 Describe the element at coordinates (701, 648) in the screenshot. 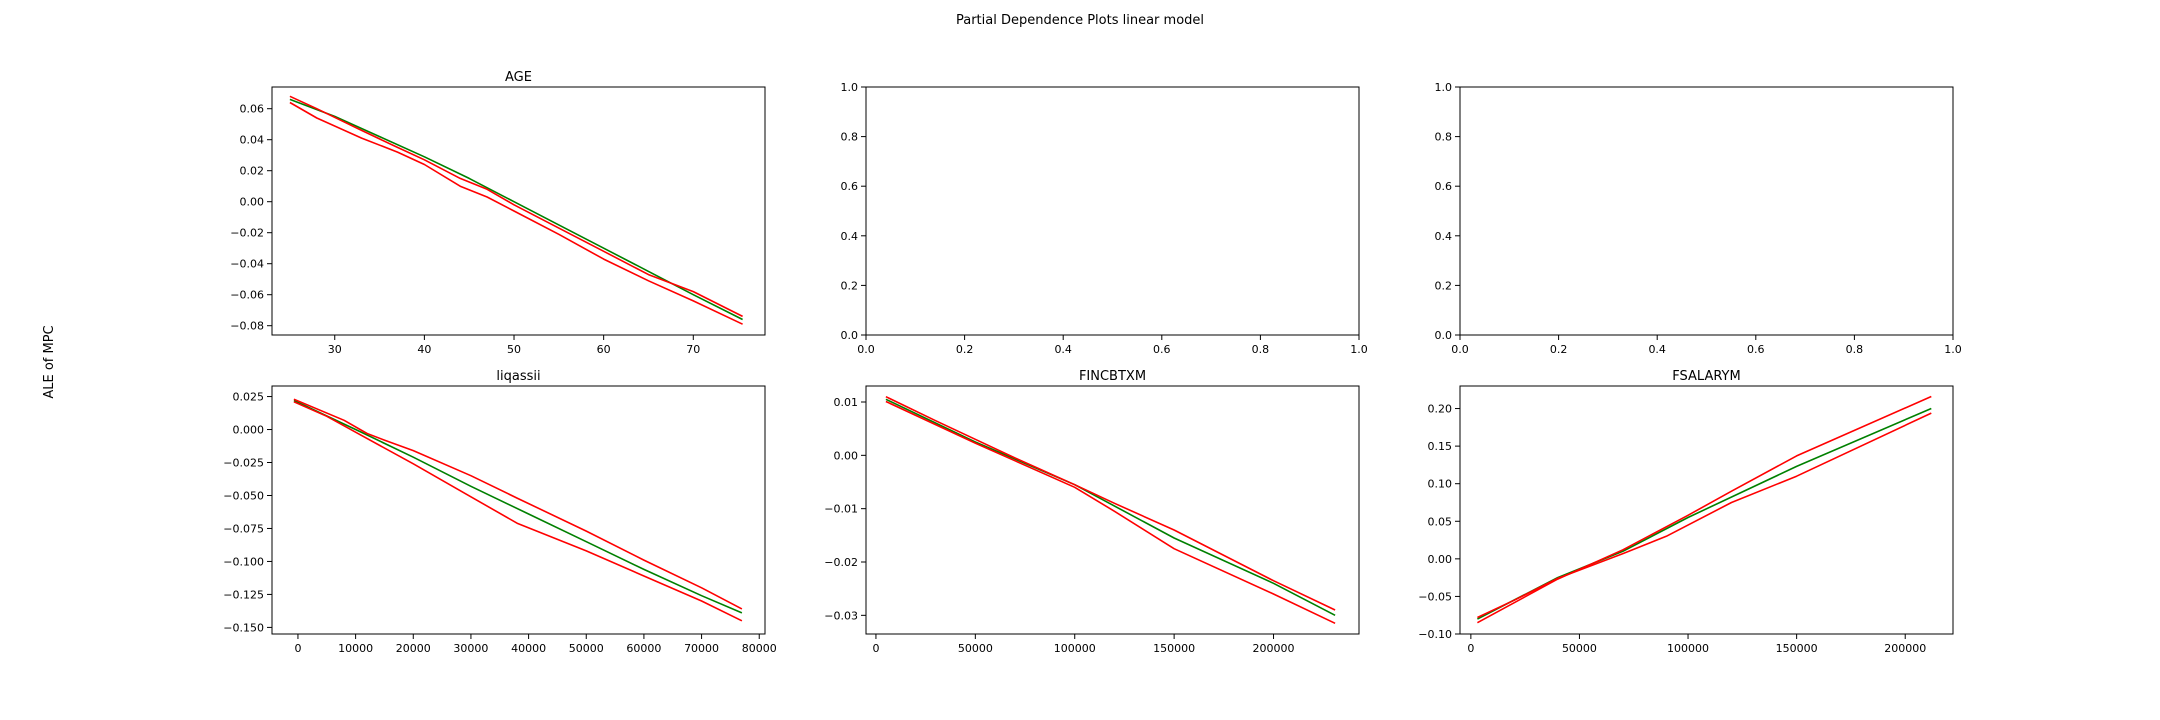

I see `x-tick-label: 70000` at that location.